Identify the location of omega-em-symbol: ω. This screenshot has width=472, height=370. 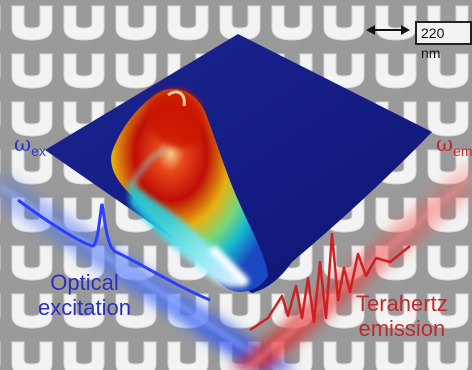
(445, 144).